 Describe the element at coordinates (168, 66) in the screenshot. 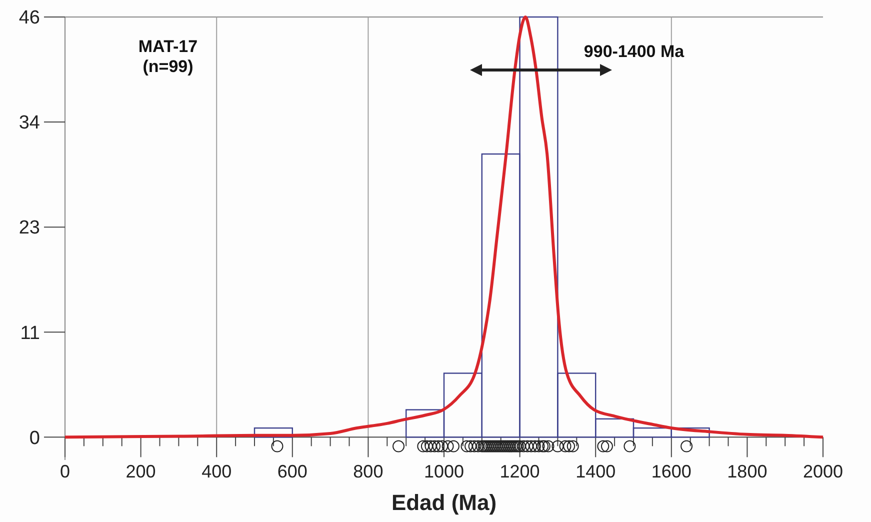

I see `annotation: (n=99)` at that location.